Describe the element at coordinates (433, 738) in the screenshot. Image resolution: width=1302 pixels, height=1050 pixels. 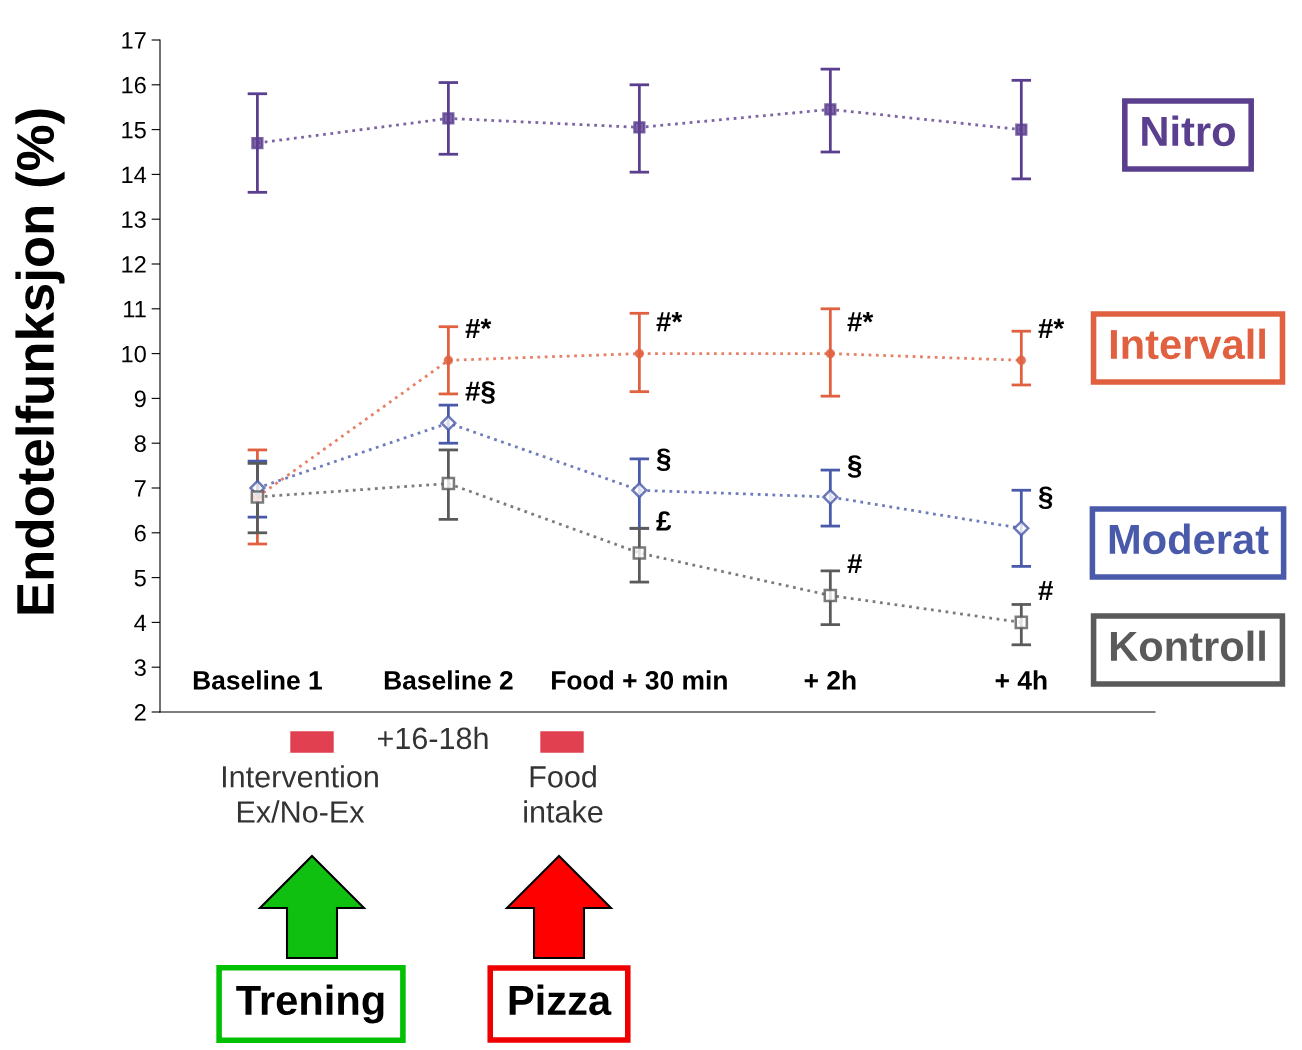
I see `text: +16-18h` at that location.